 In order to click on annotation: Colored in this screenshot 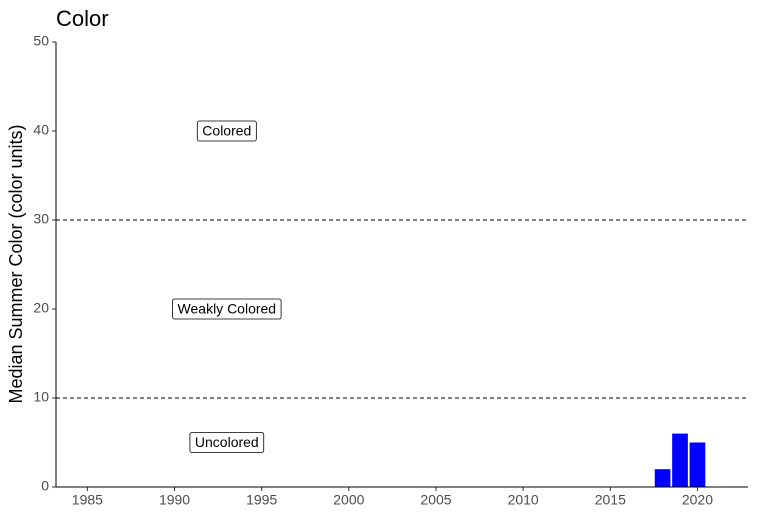, I will do `click(226, 131)`.